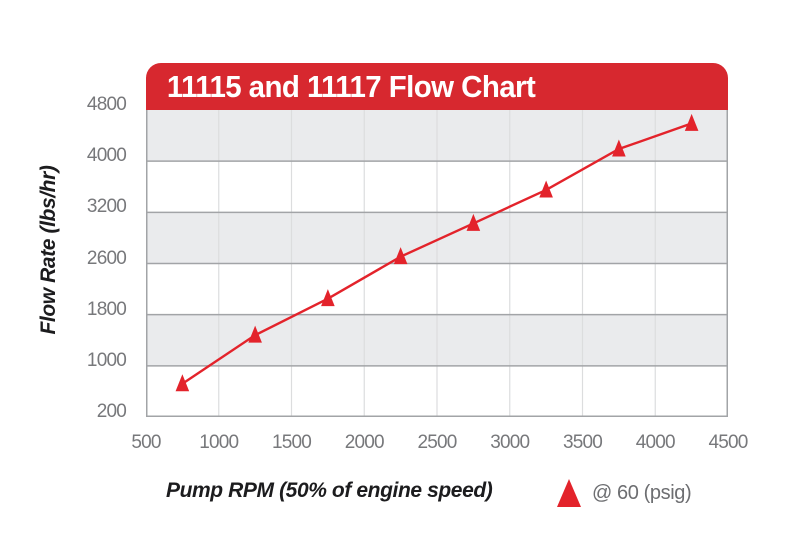 This screenshot has width=800, height=554. What do you see at coordinates (106, 258) in the screenshot?
I see `y-tick-label: 2600` at bounding box center [106, 258].